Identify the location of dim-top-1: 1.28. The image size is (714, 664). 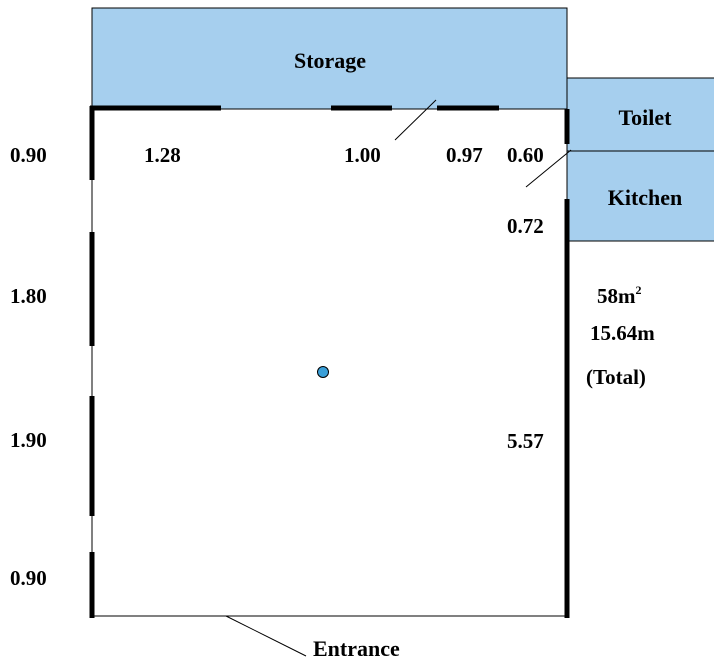
(162, 155).